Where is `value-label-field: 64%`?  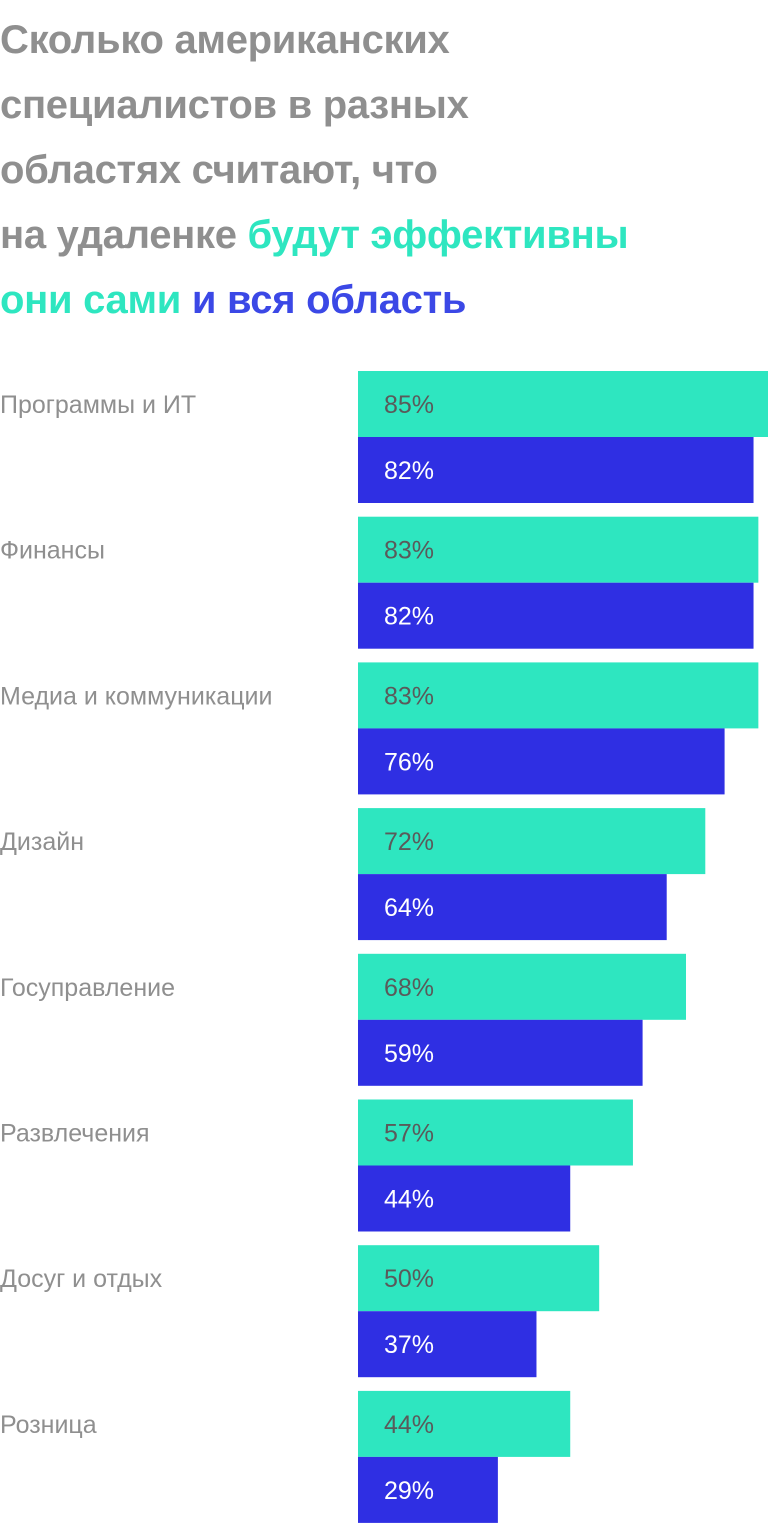 value-label-field: 64% is located at coordinates (409, 908).